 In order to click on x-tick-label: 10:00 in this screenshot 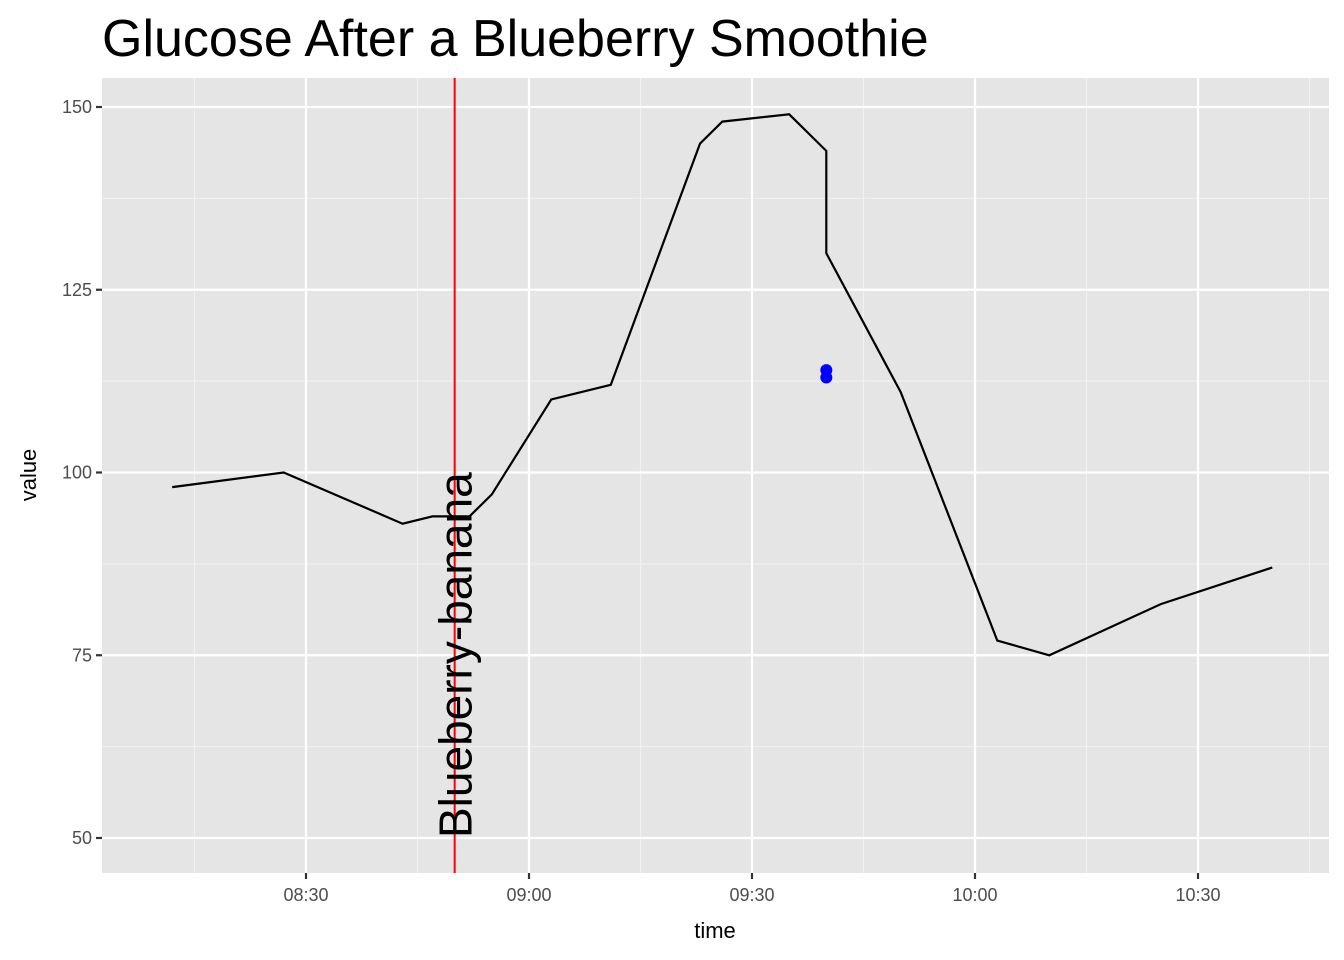, I will do `click(974, 895)`.